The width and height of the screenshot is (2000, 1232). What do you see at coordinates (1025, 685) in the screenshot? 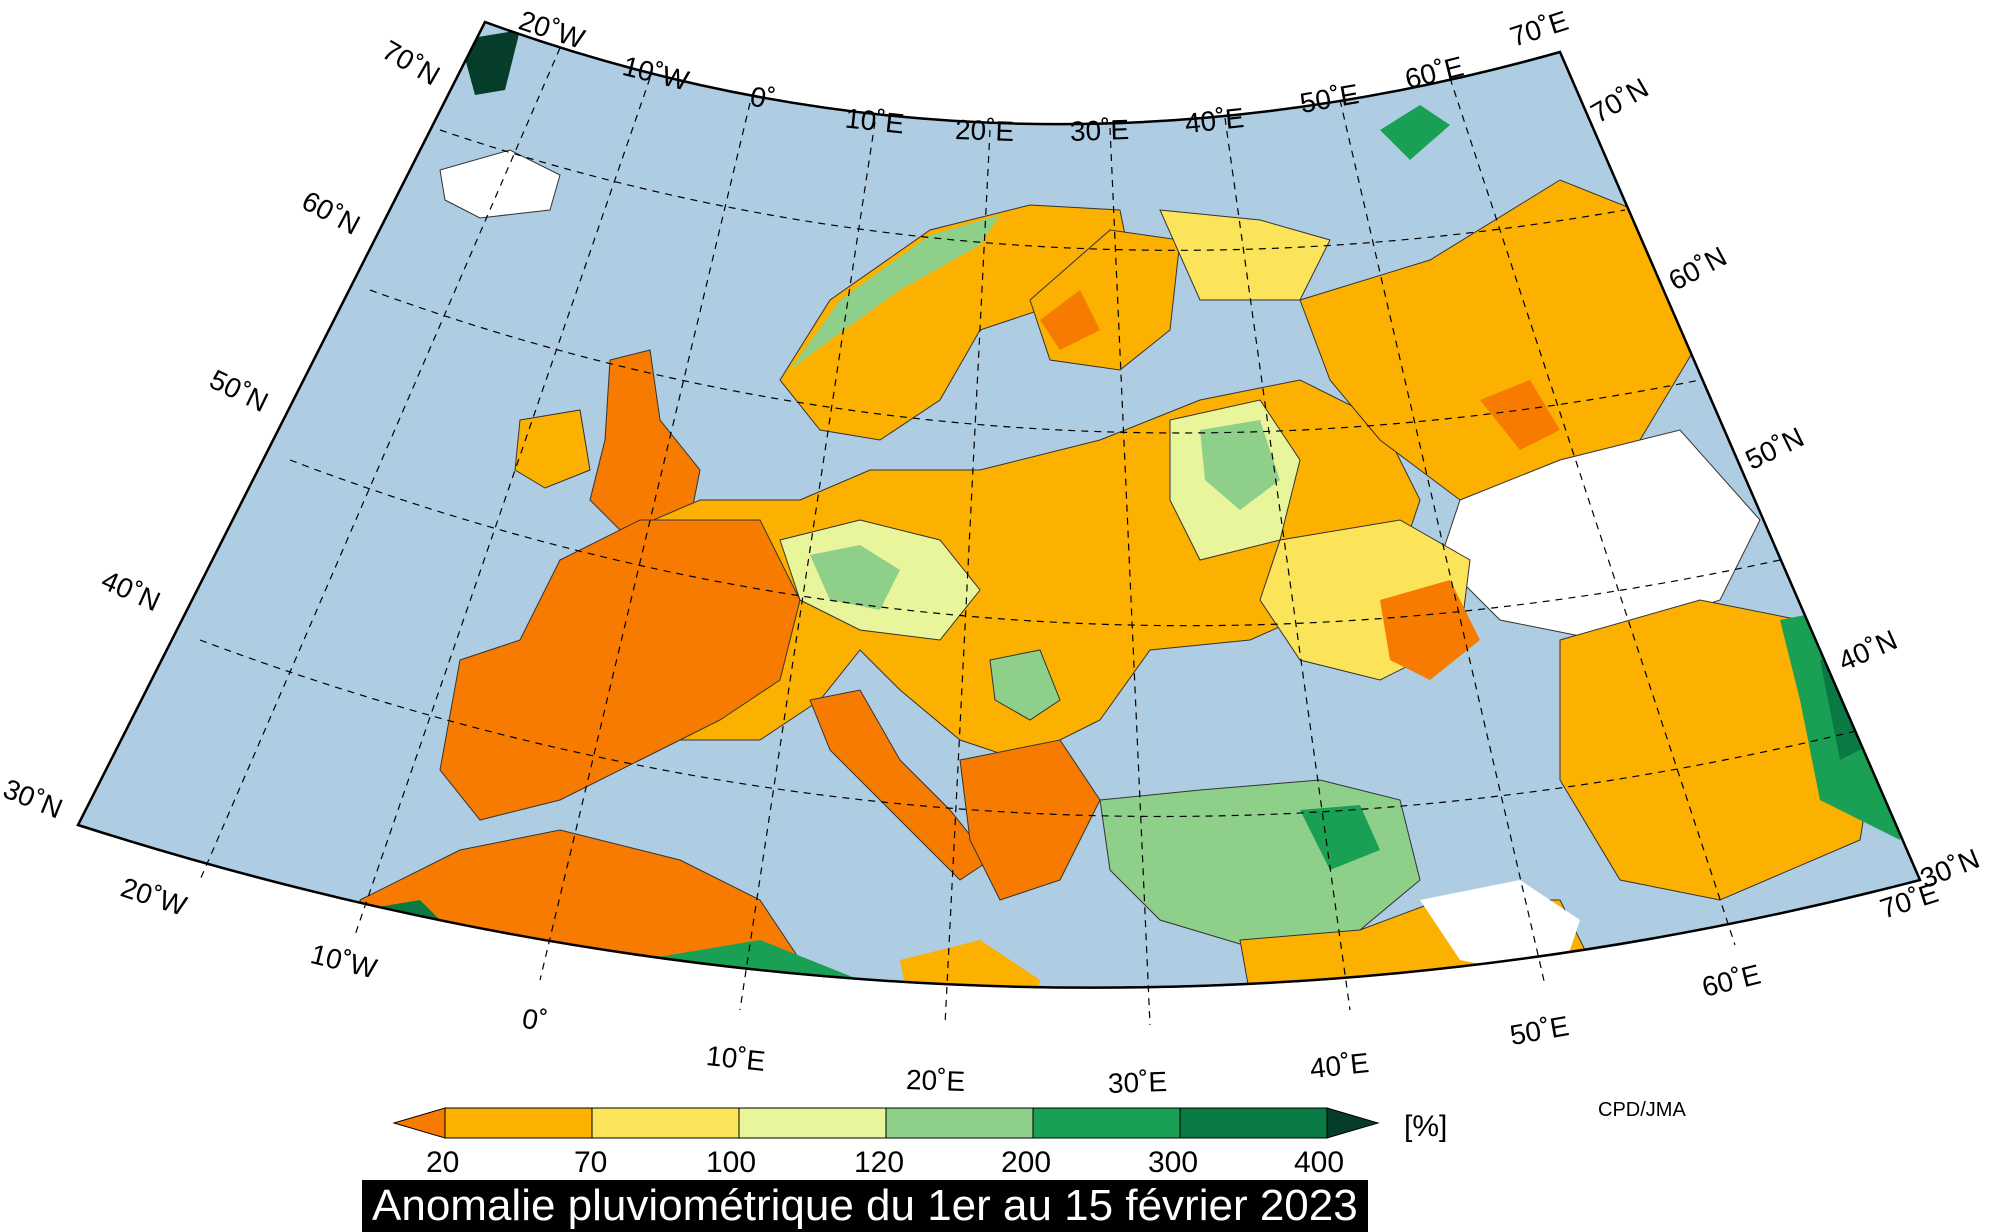
I see `balkan-wet-patch` at bounding box center [1025, 685].